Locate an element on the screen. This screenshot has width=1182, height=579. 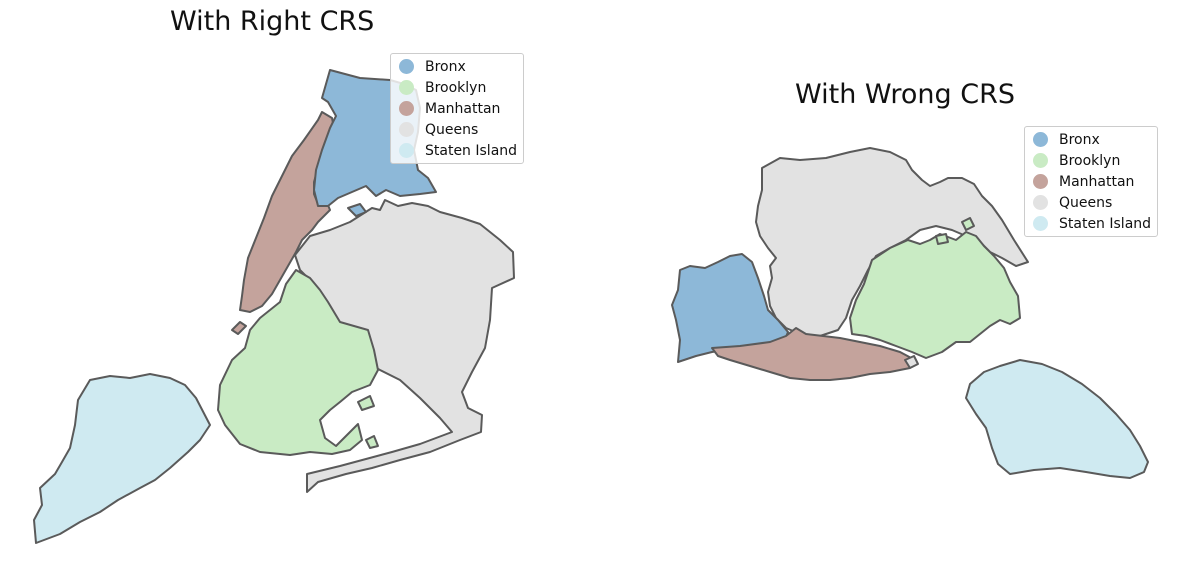
left-legend-item-queens: Queens is located at coordinates (458, 129).